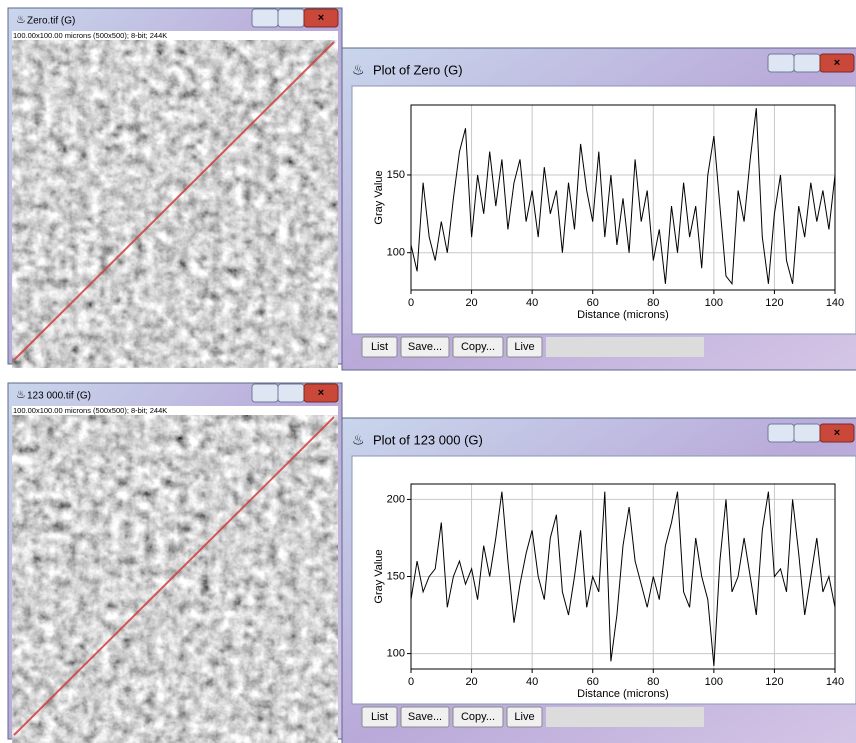  What do you see at coordinates (418, 69) in the screenshot?
I see `window-title: Plot of Zero (G)` at bounding box center [418, 69].